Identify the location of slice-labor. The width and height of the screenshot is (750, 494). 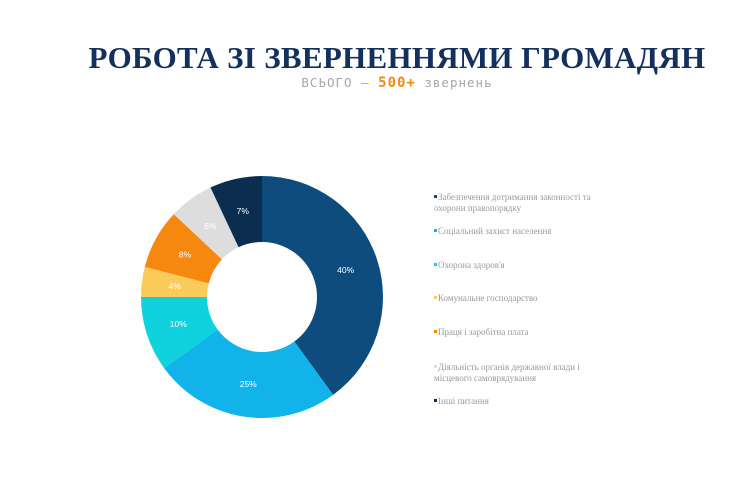
(183, 249).